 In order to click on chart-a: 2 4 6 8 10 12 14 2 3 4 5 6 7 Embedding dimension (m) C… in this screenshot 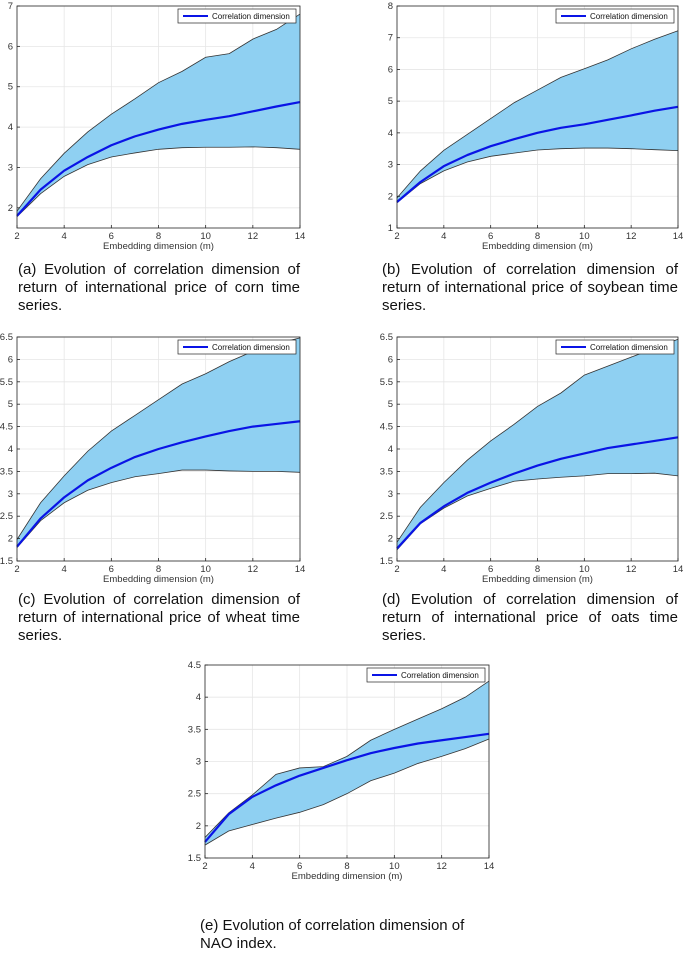, I will do `click(157, 126)`.